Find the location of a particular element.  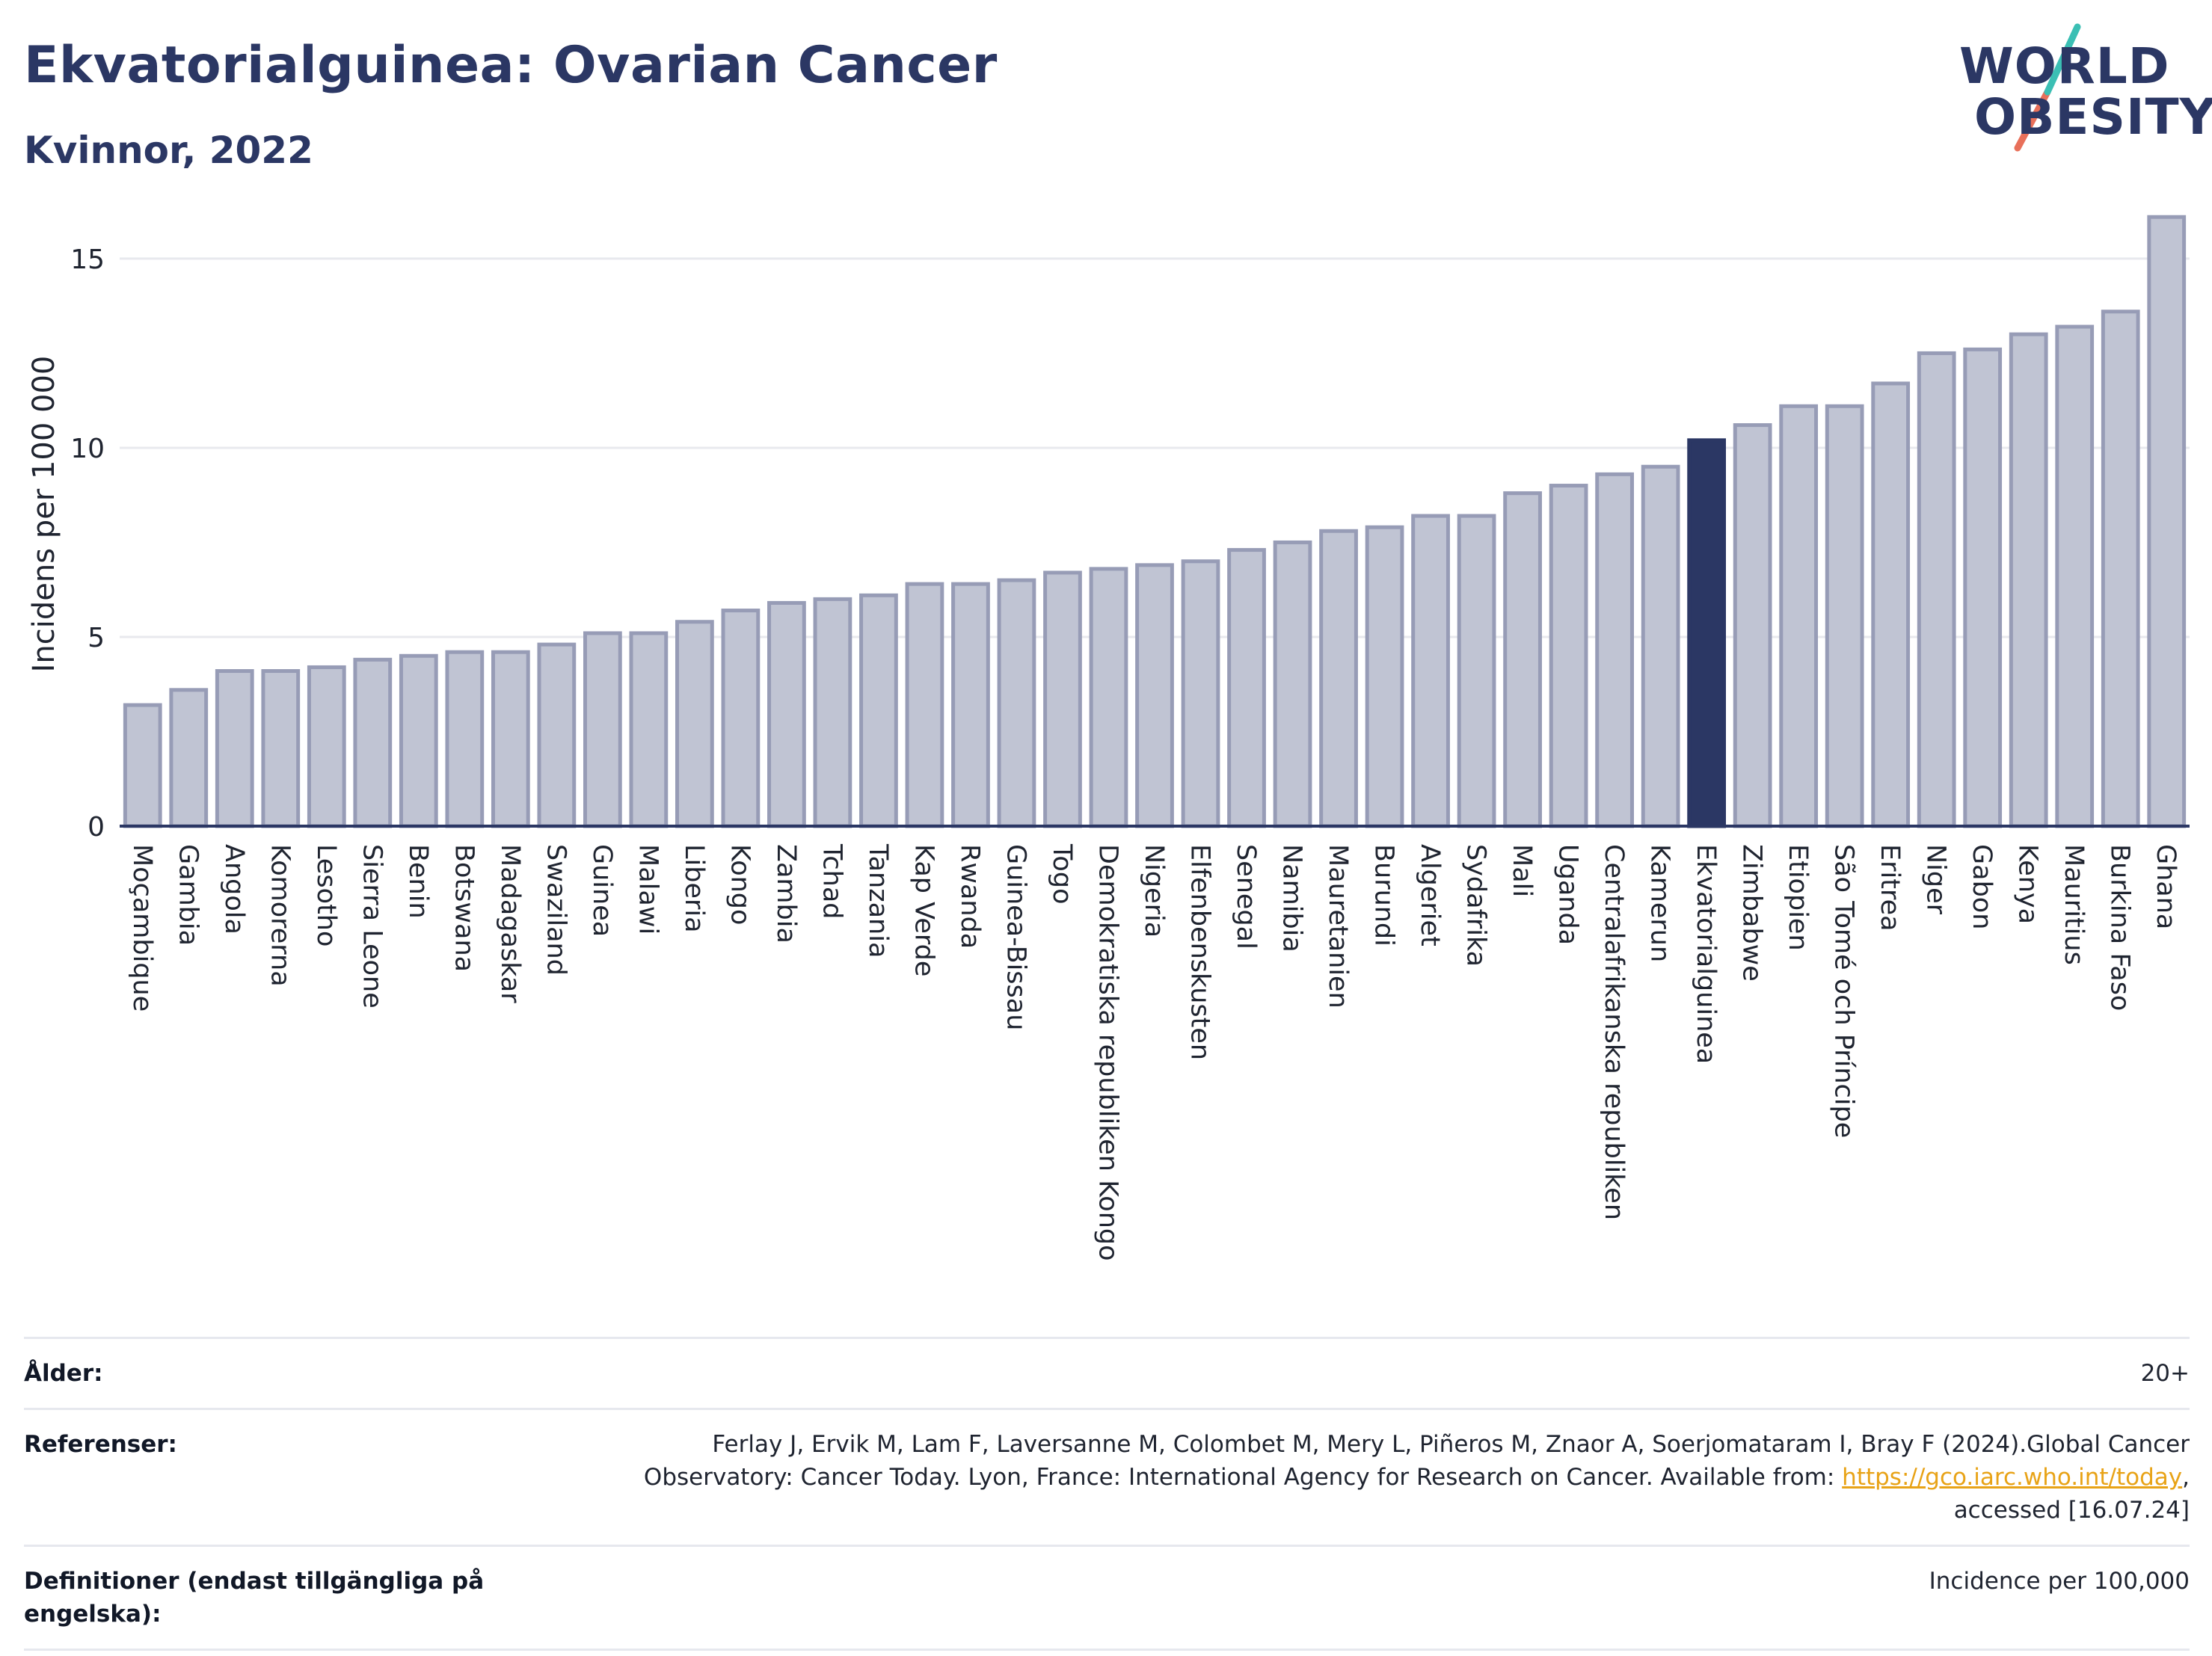

x-tick-label: Madagaskar is located at coordinates (510, 923).